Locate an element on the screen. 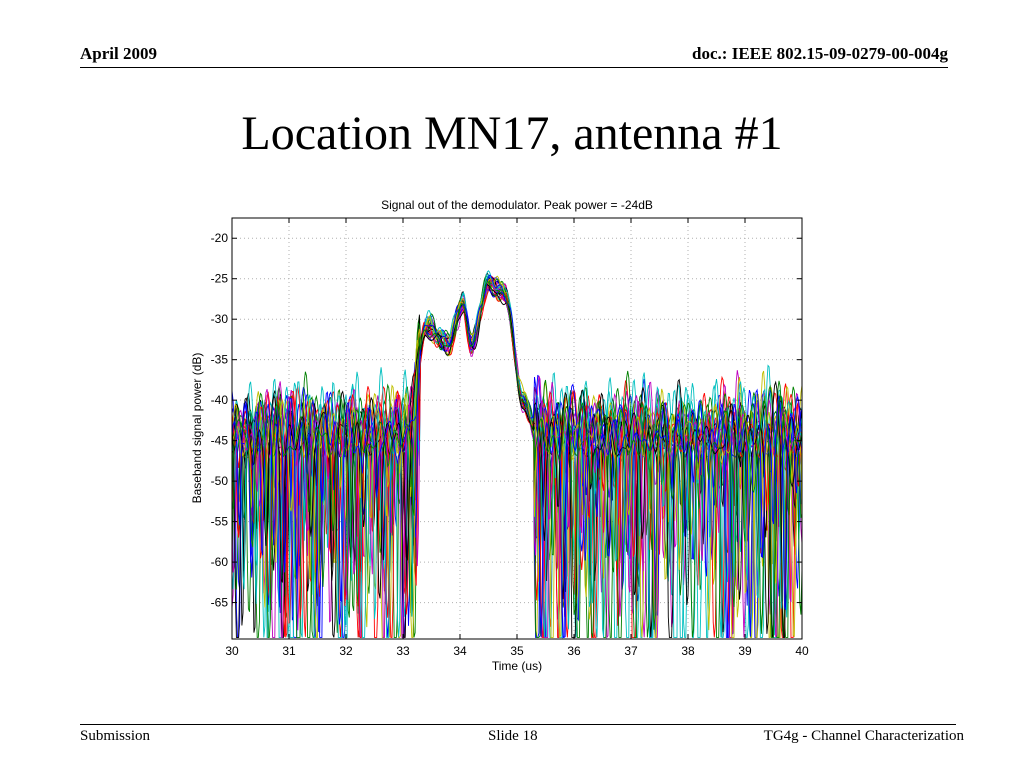  x-tick-label: 35 is located at coordinates (517, 651).